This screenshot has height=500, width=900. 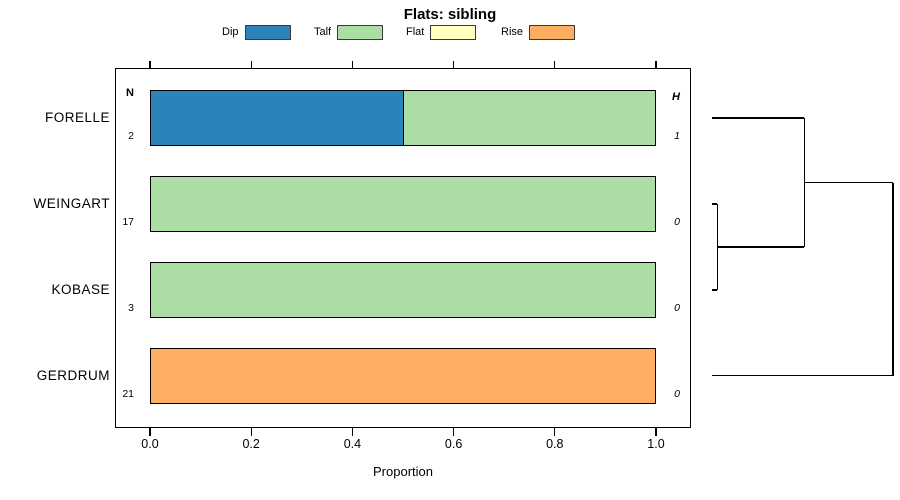 What do you see at coordinates (555, 444) in the screenshot?
I see `x-tick-label: 0.8` at bounding box center [555, 444].